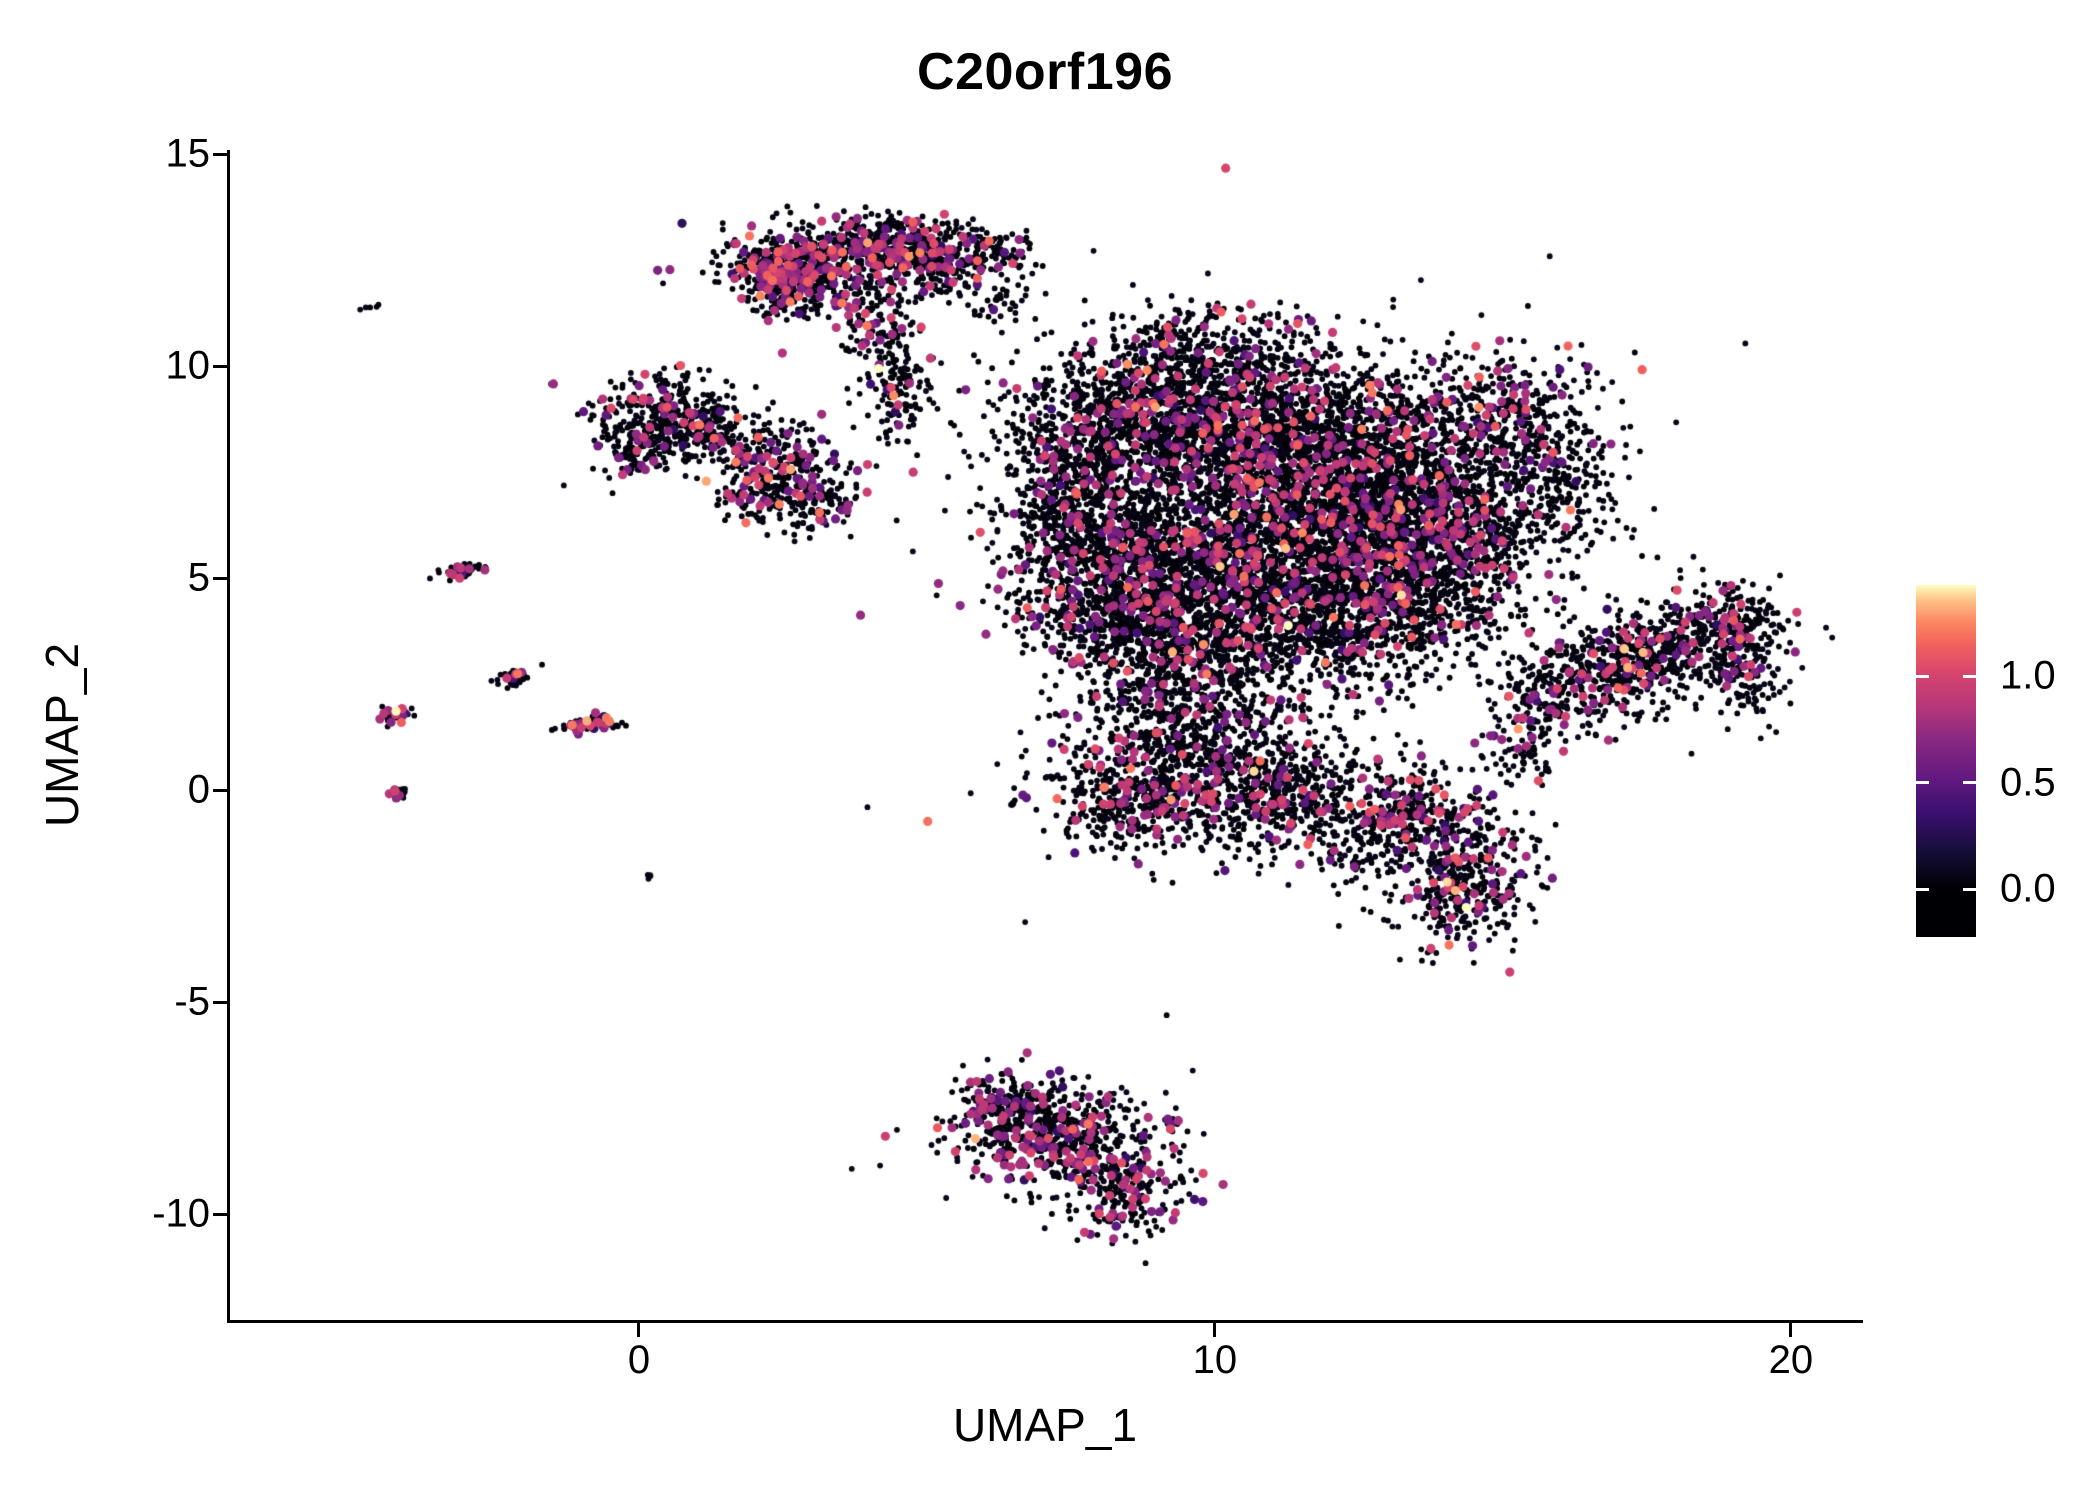  I want to click on colorbar, so click(1946, 761).